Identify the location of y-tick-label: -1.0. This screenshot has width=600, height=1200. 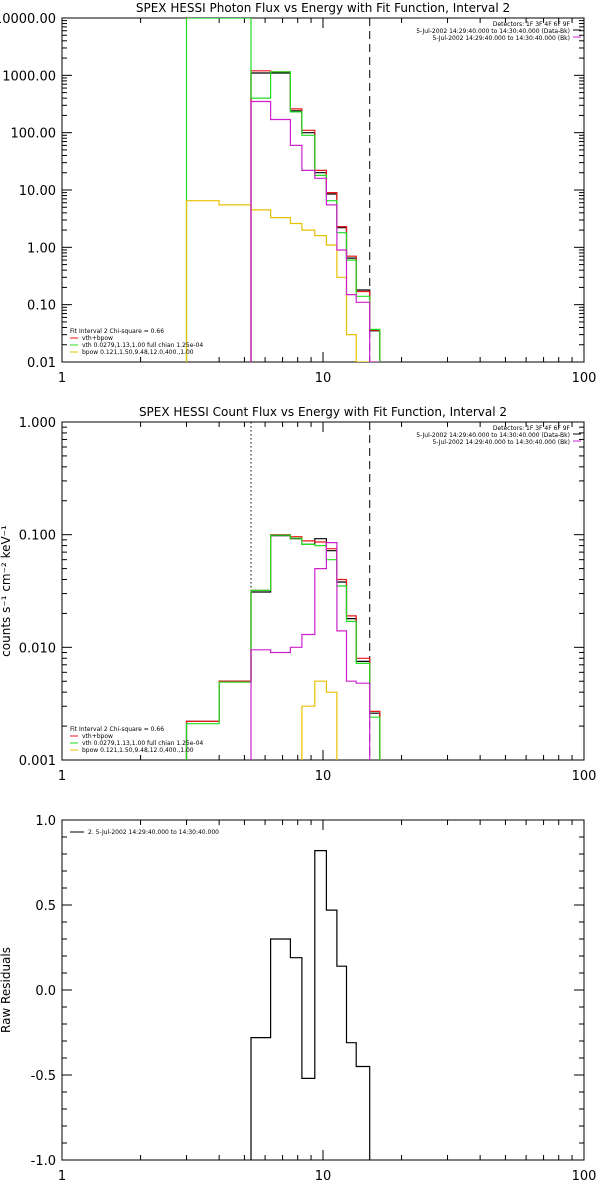
(43, 1161).